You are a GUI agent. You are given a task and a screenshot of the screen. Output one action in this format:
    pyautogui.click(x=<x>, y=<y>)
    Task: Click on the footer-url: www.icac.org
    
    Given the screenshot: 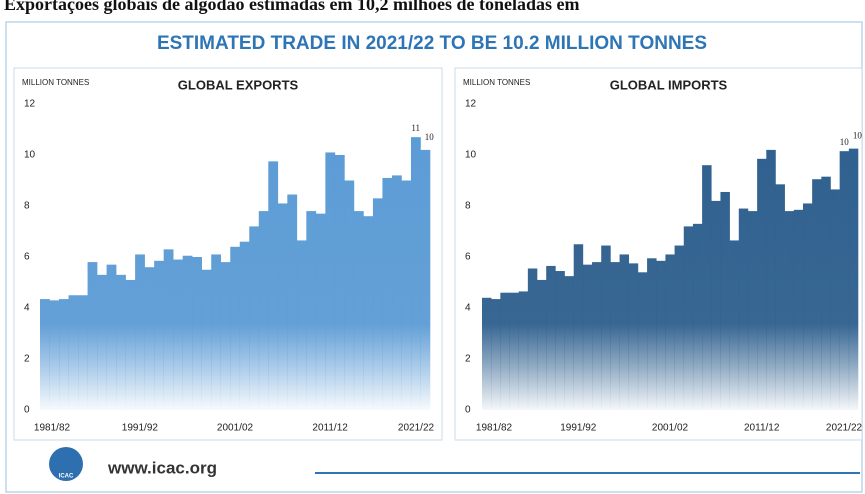 What is the action you would take?
    pyautogui.click(x=162, y=467)
    